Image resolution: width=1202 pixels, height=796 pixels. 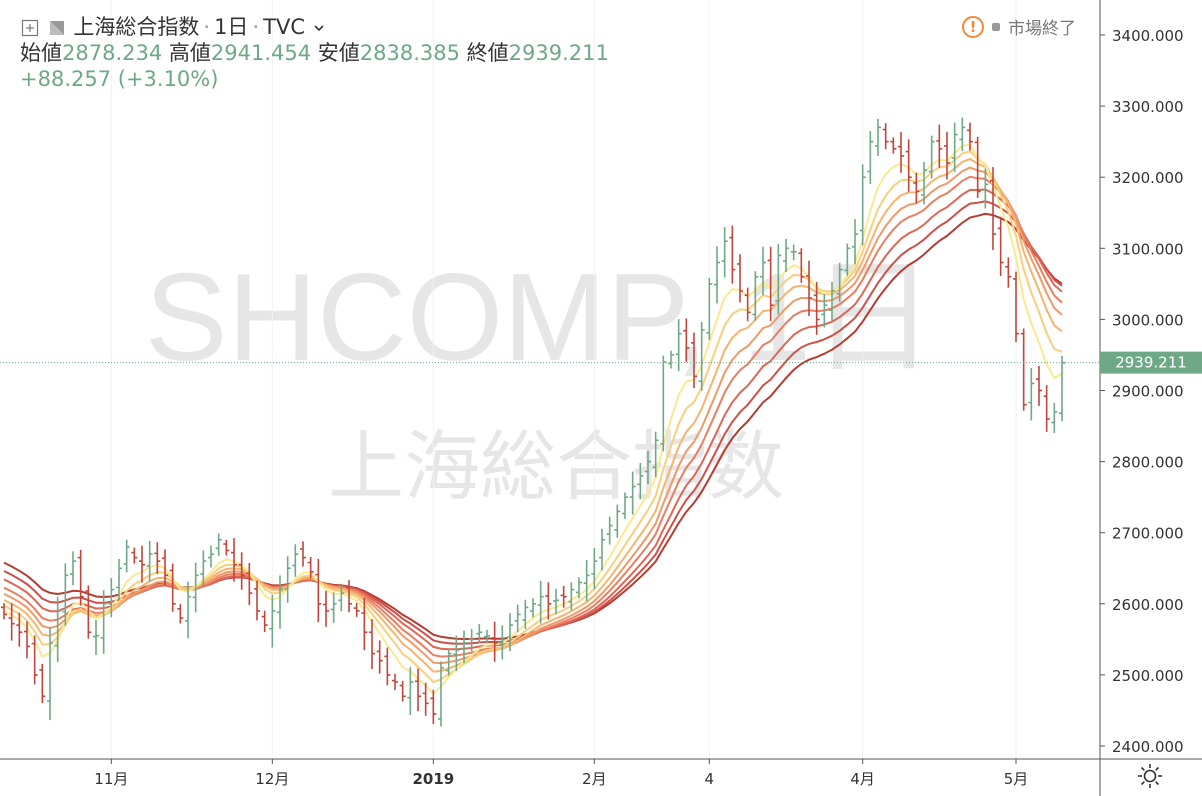 What do you see at coordinates (1148, 747) in the screenshot?
I see `y-tick-label: 2400.000` at bounding box center [1148, 747].